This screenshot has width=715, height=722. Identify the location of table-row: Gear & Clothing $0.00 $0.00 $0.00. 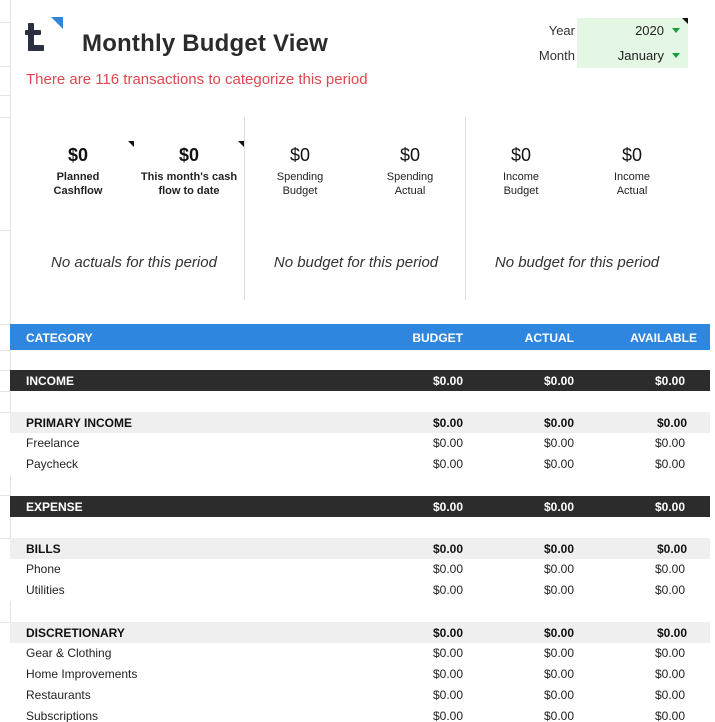
(360, 653).